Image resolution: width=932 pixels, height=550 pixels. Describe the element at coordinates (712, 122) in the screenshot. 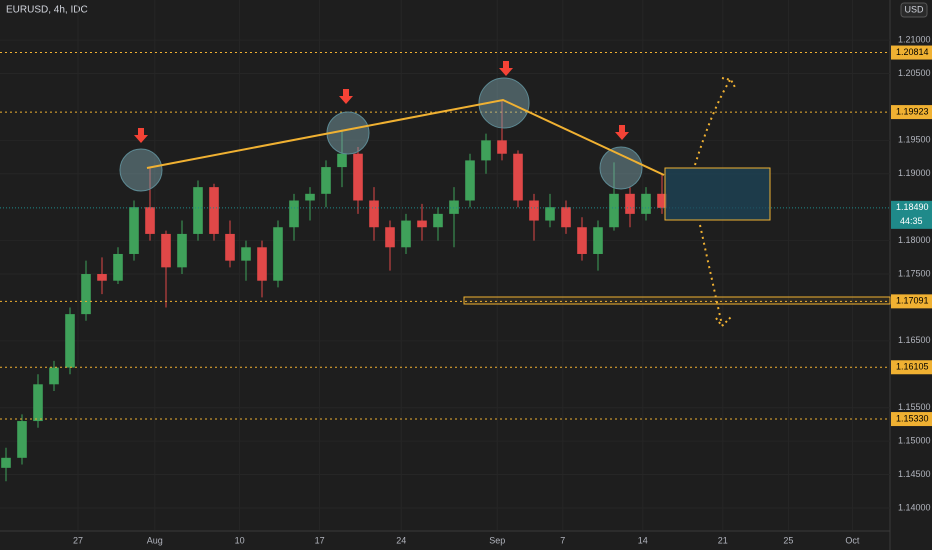

I see `bullish-path` at that location.